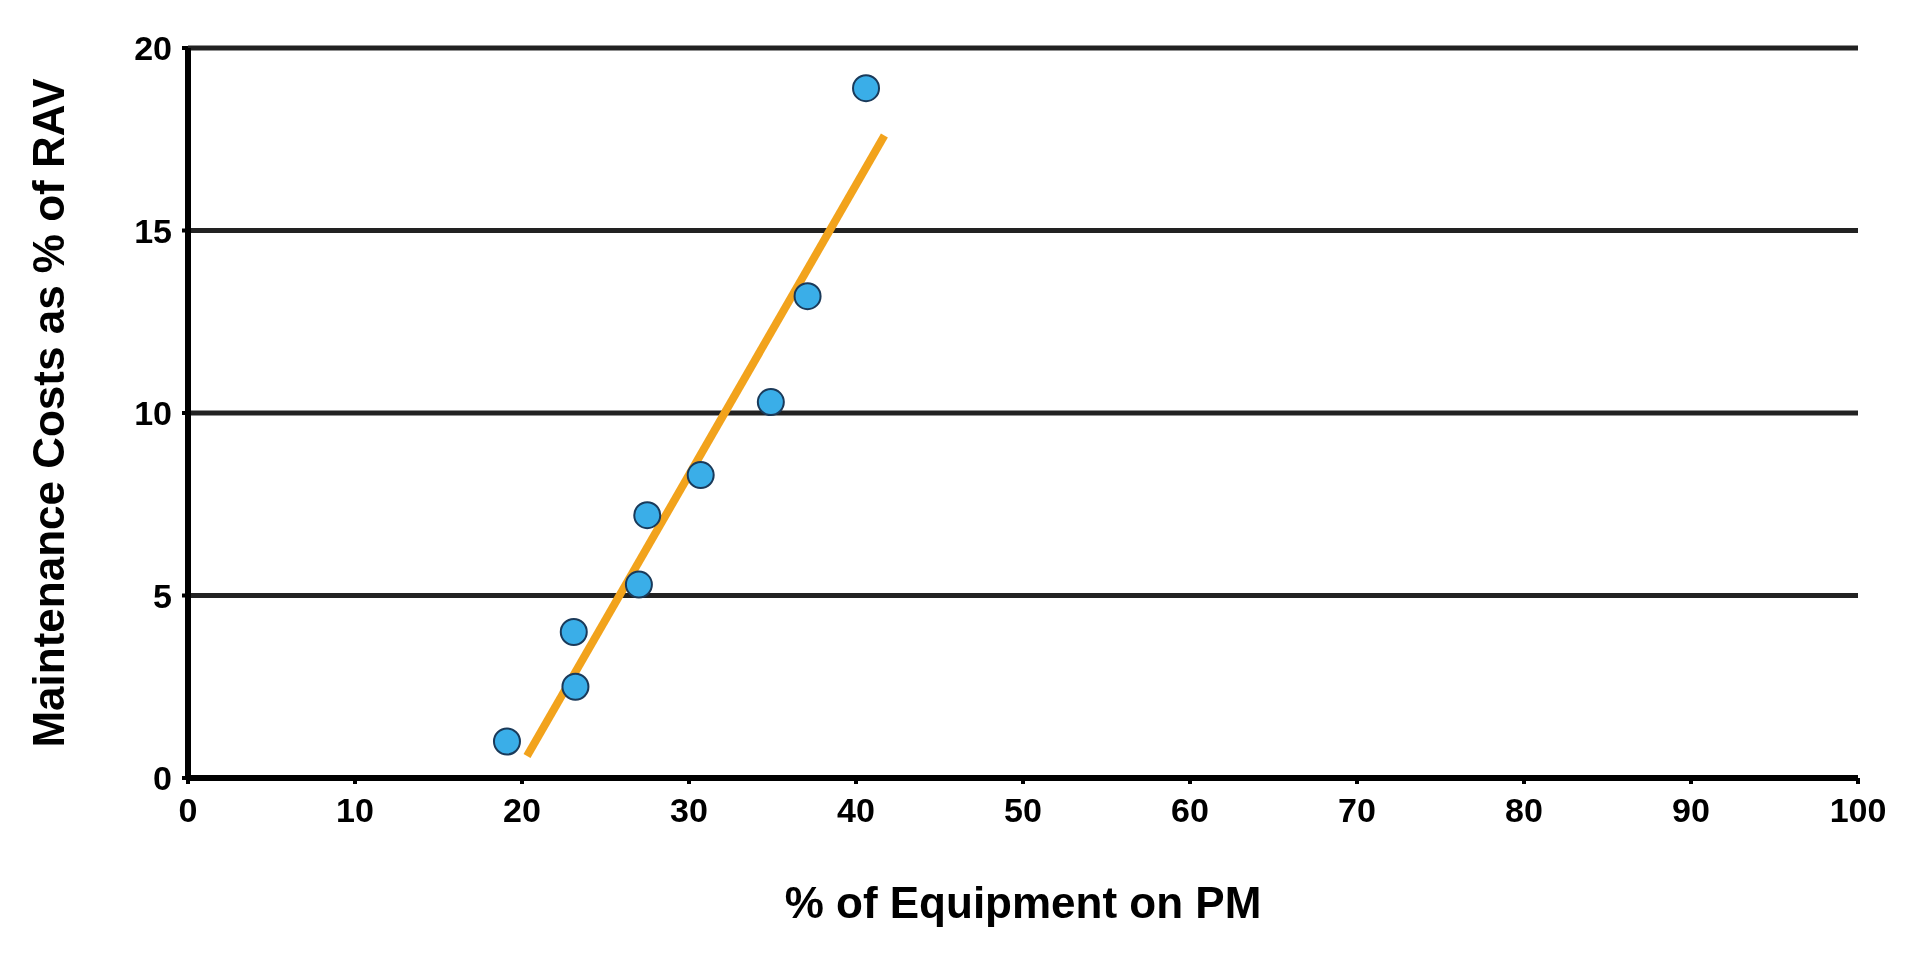 The image size is (1920, 965). What do you see at coordinates (1357, 810) in the screenshot?
I see `x-tick-label: 70` at bounding box center [1357, 810].